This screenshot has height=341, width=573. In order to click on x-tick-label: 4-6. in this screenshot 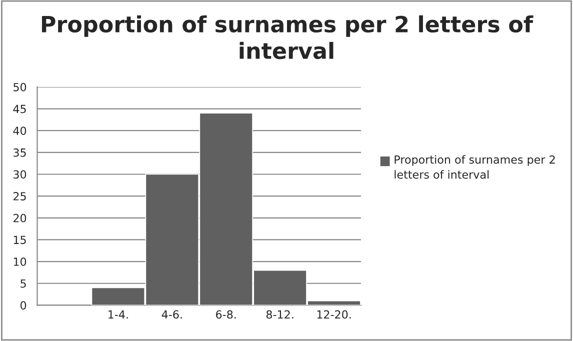, I will do `click(172, 314)`.